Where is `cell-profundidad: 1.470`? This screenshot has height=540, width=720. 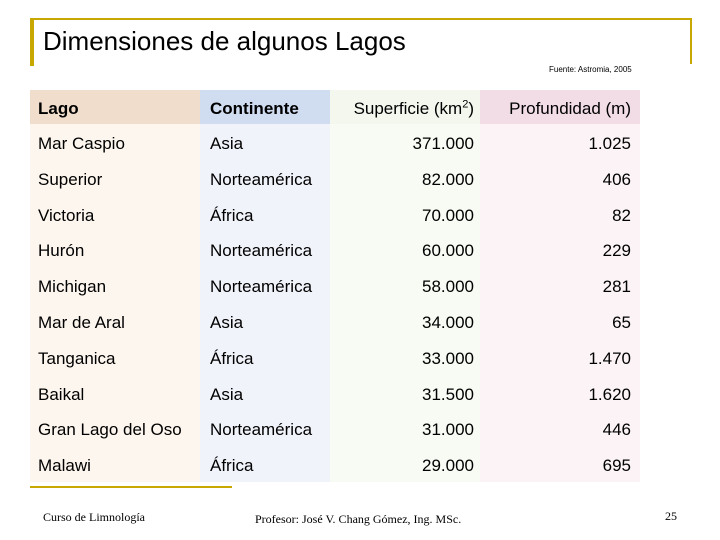 cell-profundidad: 1.470 is located at coordinates (609, 358).